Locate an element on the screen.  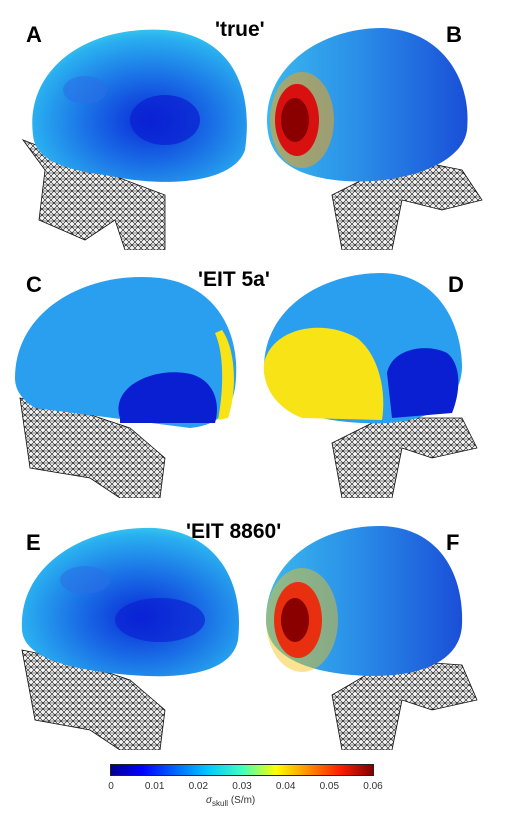
colorbar-label-symbol: σ is located at coordinates (209, 800).